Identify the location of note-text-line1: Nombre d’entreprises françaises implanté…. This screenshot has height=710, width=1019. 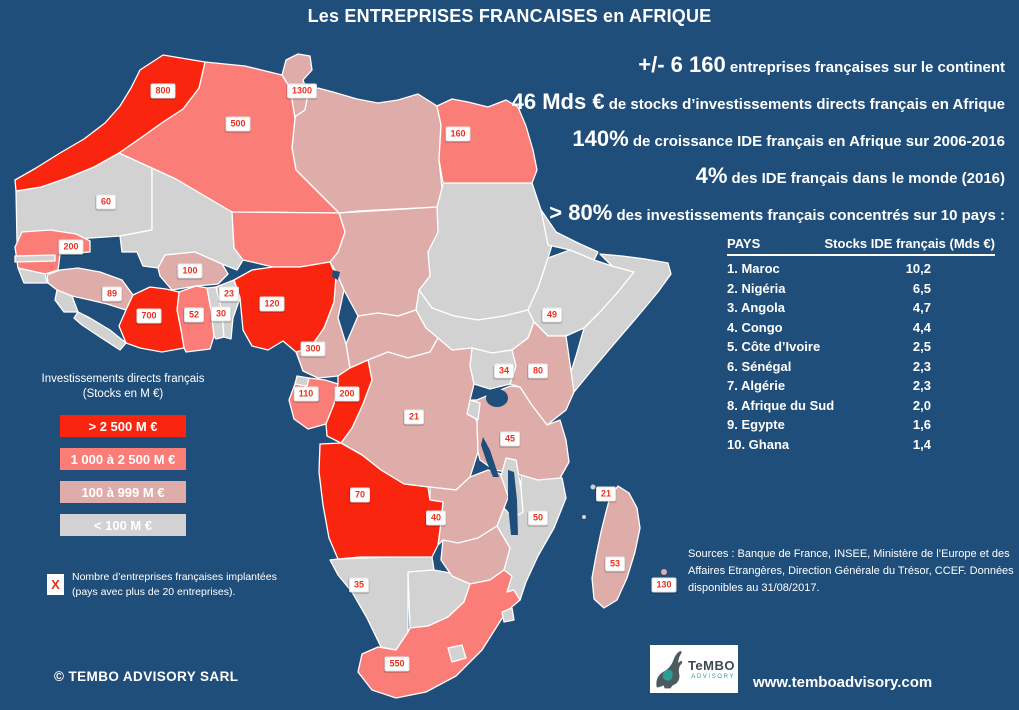
(174, 577).